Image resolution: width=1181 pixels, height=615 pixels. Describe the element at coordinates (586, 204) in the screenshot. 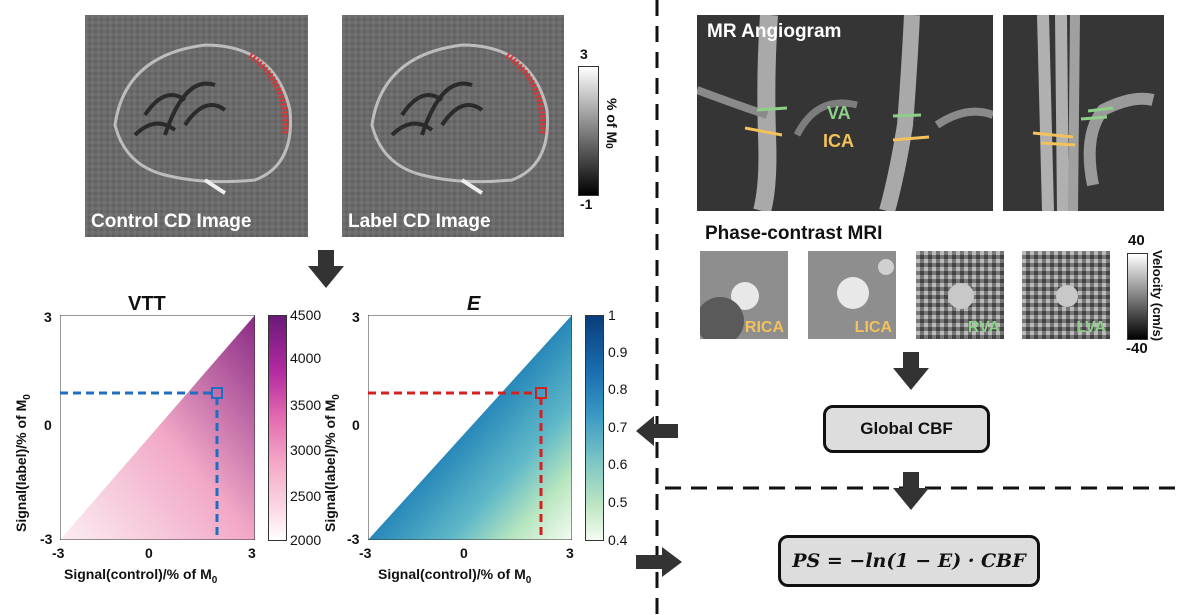

I see `m0-colorbar-min: -1` at that location.